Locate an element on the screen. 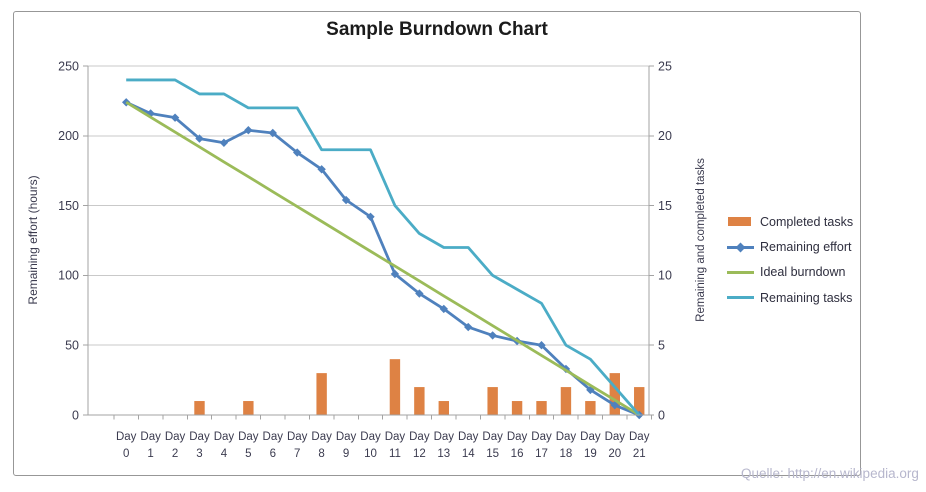 This screenshot has height=492, width=926. left-tick-label: 200 is located at coordinates (68, 136).